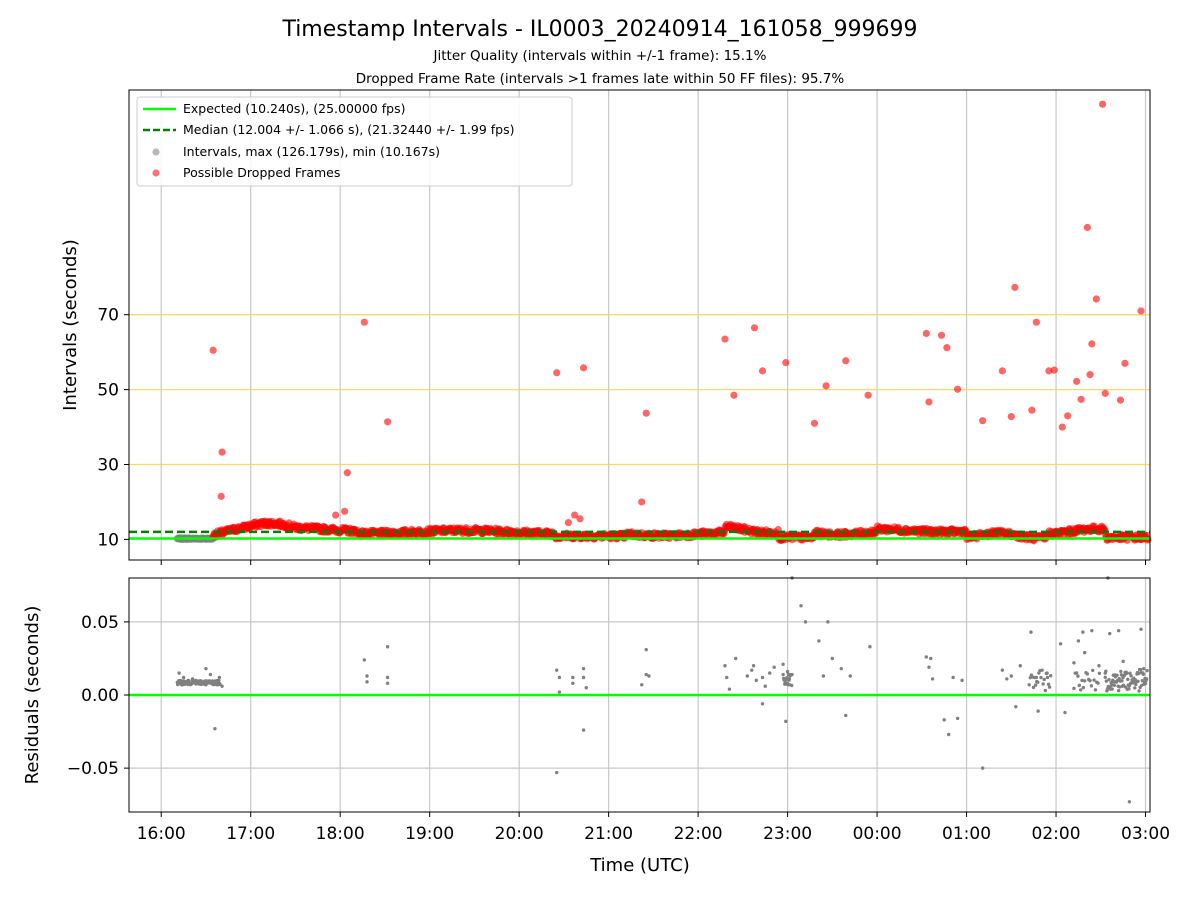 The height and width of the screenshot is (900, 1200). What do you see at coordinates (429, 834) in the screenshot?
I see `x-tick-label: 19:00` at bounding box center [429, 834].